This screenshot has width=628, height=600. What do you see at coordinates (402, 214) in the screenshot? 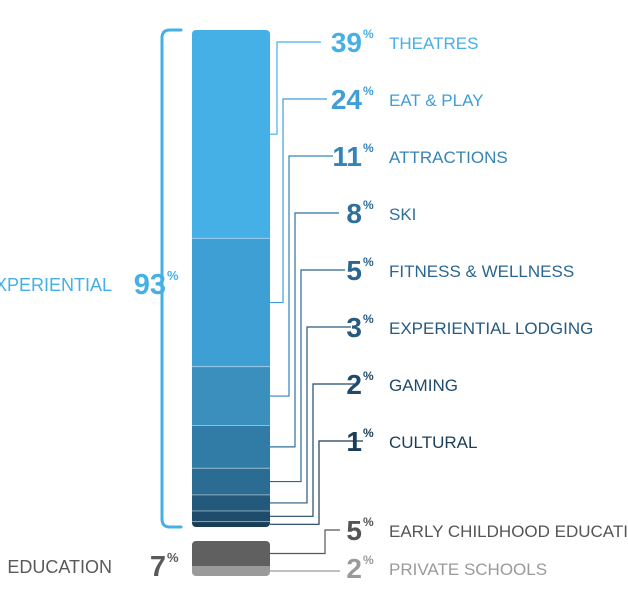
I see `item-ski-label: SKI` at bounding box center [402, 214].